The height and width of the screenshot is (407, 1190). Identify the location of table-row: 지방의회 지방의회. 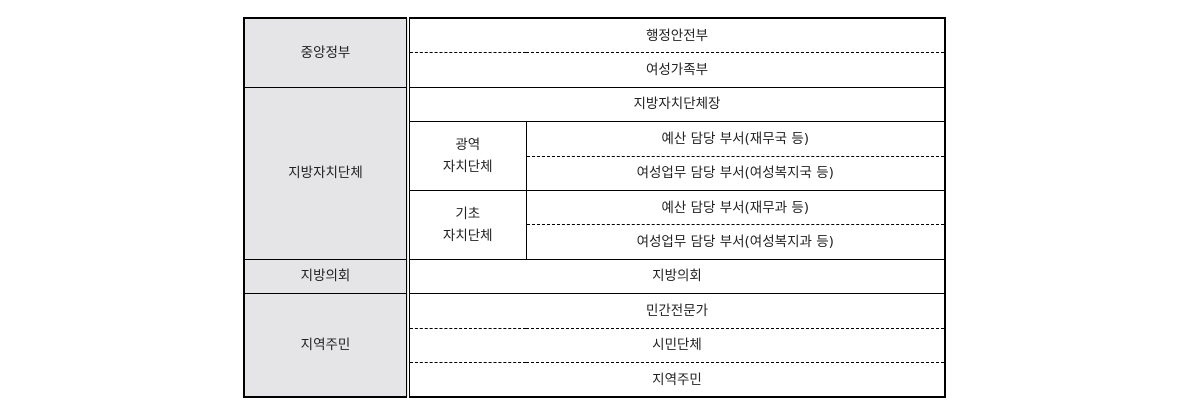
(594, 276).